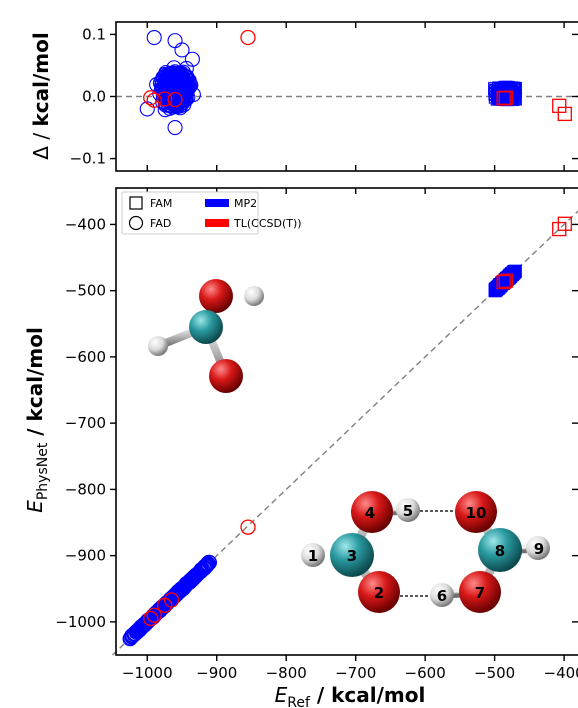  I want to click on x-tick-label: −600, so click(425, 673).